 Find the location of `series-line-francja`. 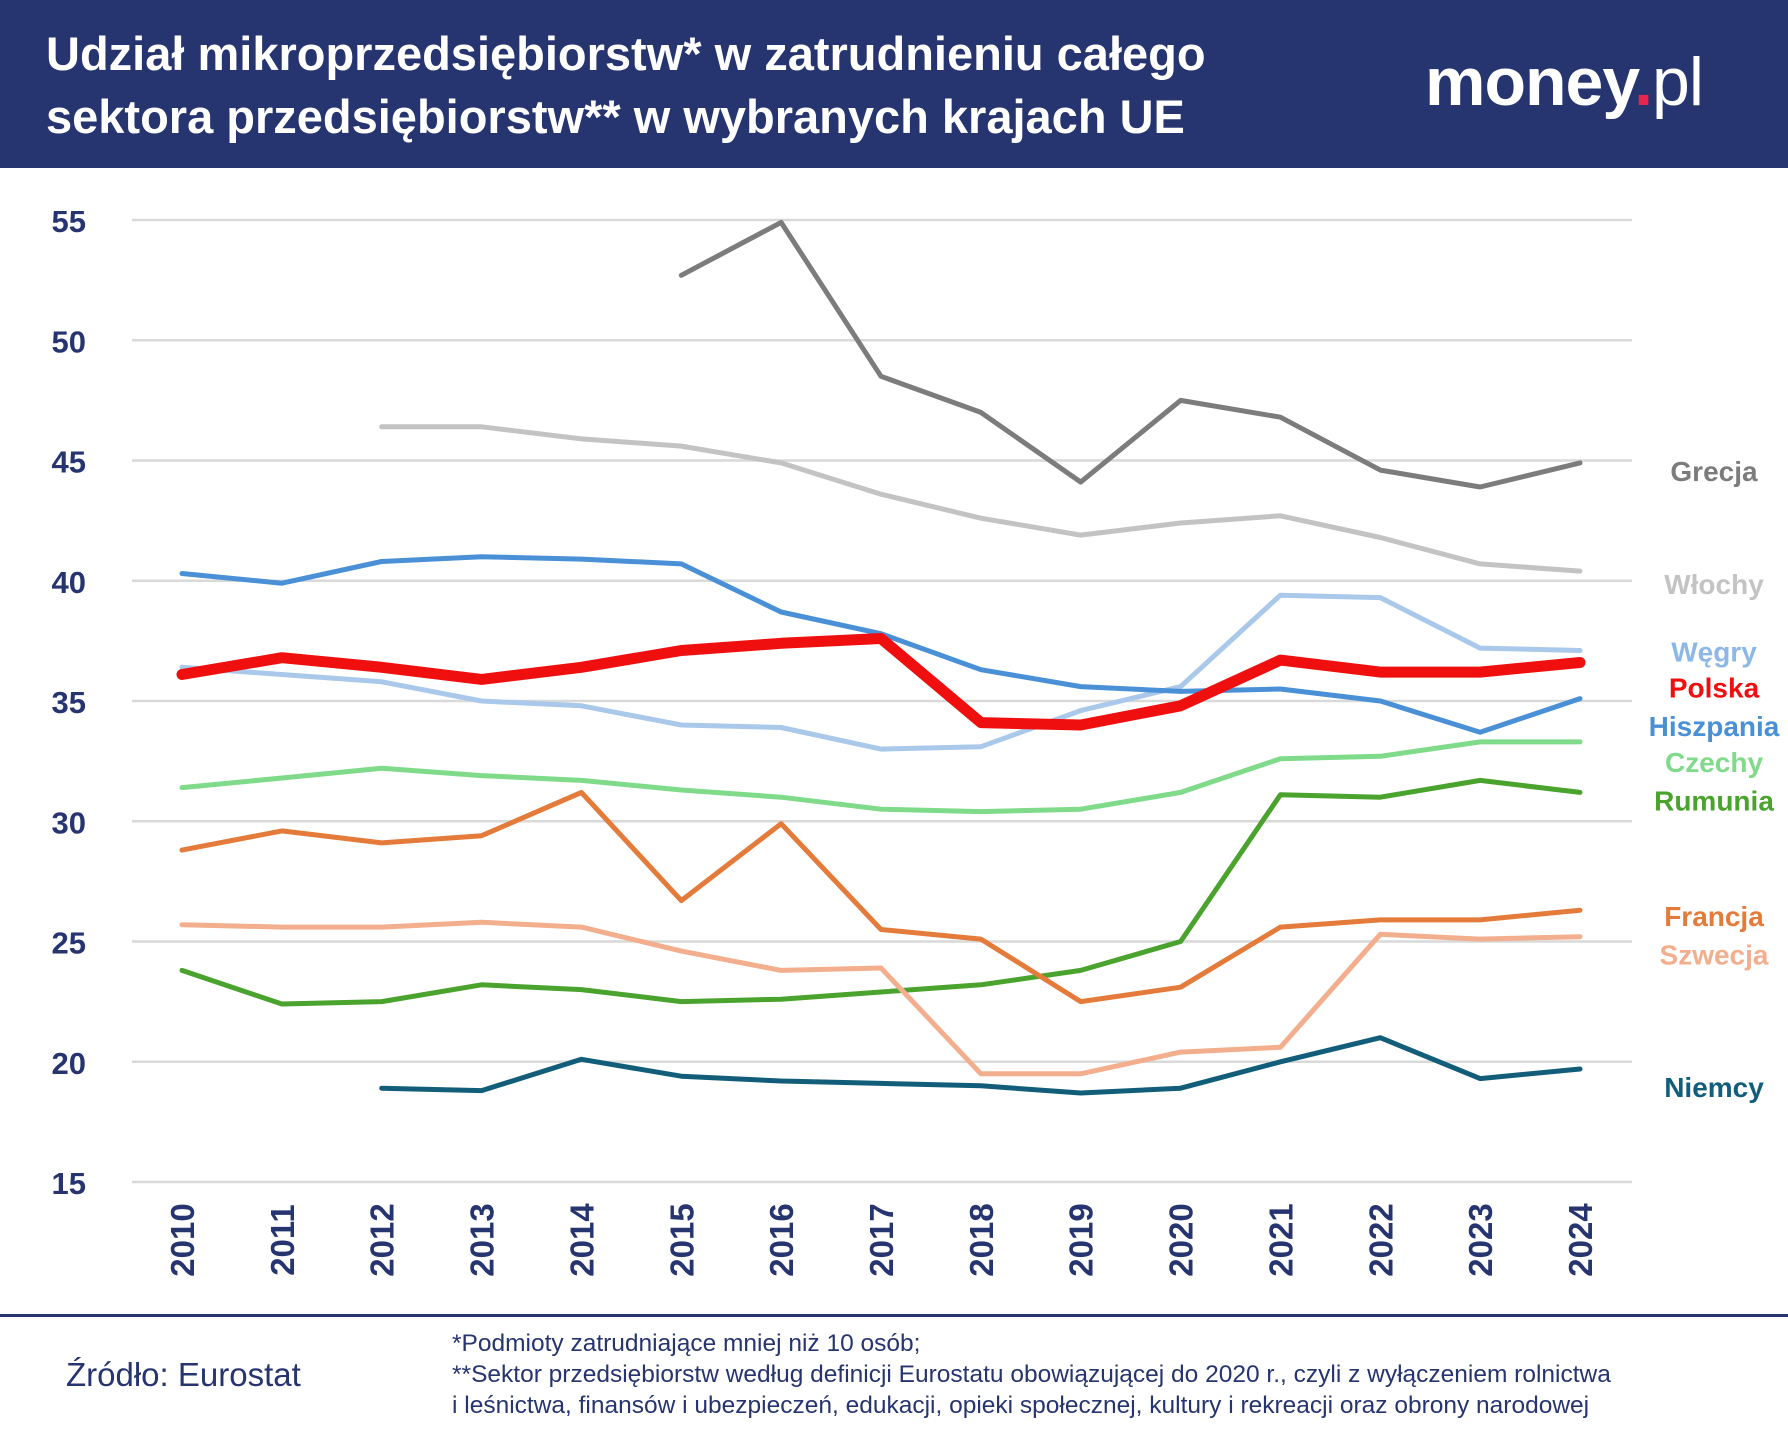

series-line-francja is located at coordinates (881, 897).